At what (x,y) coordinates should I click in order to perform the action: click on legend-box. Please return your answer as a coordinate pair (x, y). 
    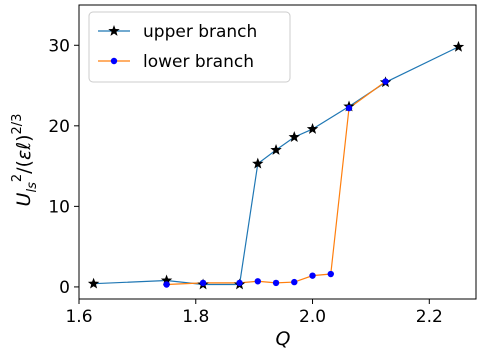
    Looking at the image, I should click on (189, 47).